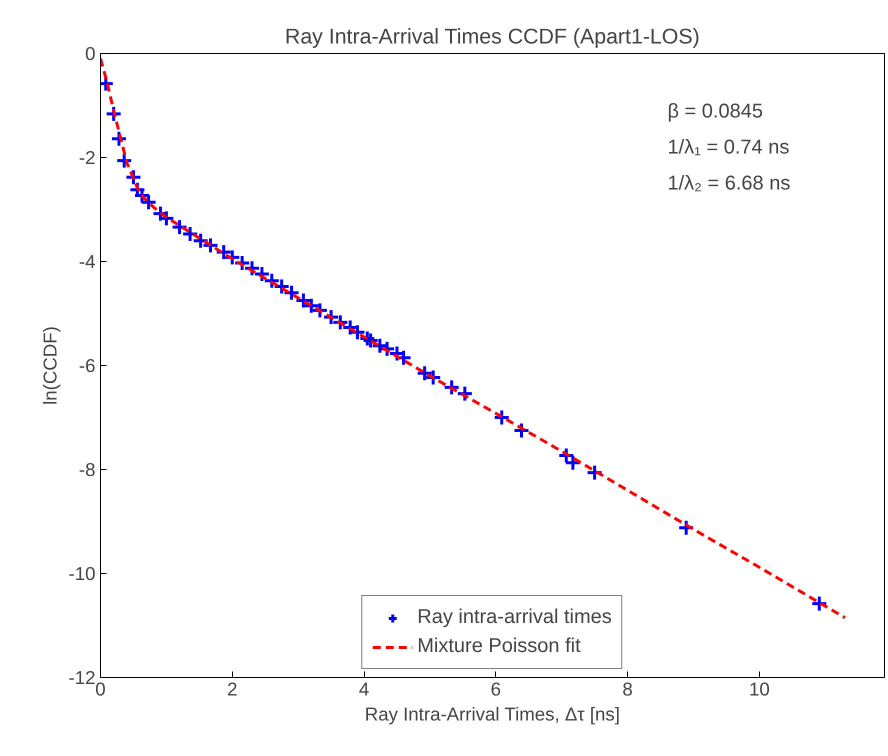 The width and height of the screenshot is (888, 756). Describe the element at coordinates (82, 677) in the screenshot. I see `y-tick-label: -12` at that location.